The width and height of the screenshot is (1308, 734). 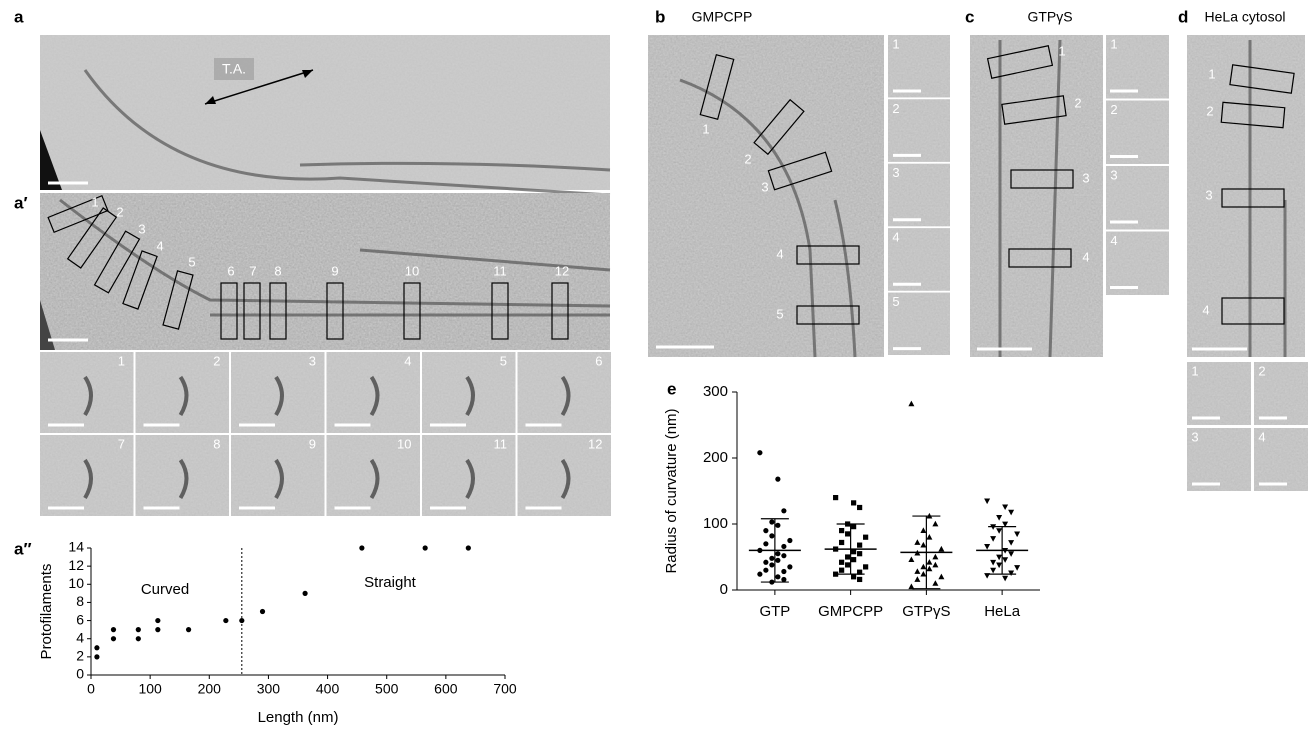 I want to click on y-tick-label: 100, so click(x=715, y=523).